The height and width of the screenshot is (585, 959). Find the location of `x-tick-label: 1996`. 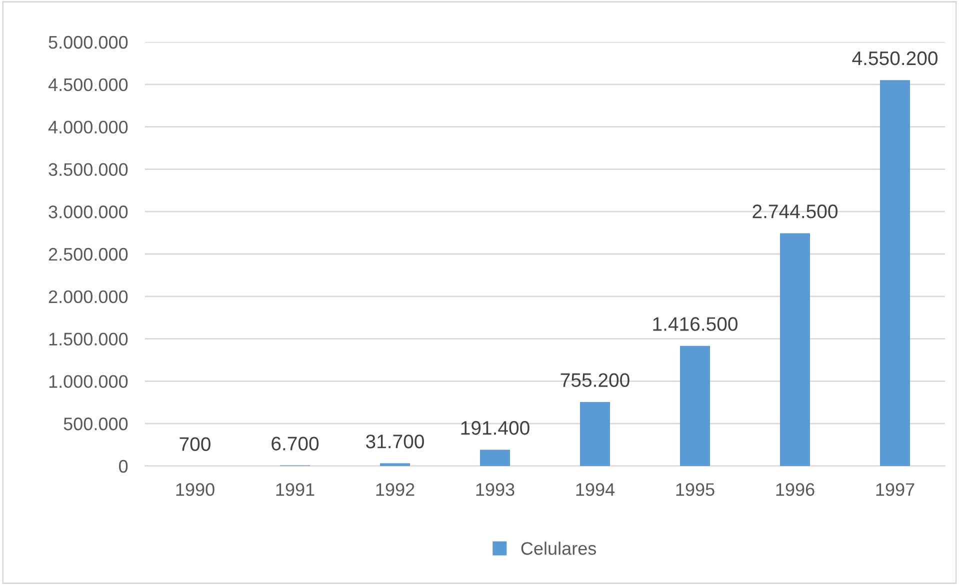

x-tick-label: 1996 is located at coordinates (795, 489).